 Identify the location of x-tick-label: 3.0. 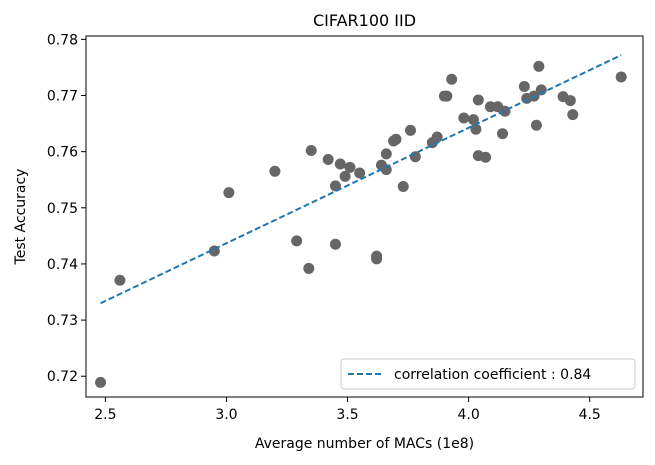
(226, 415).